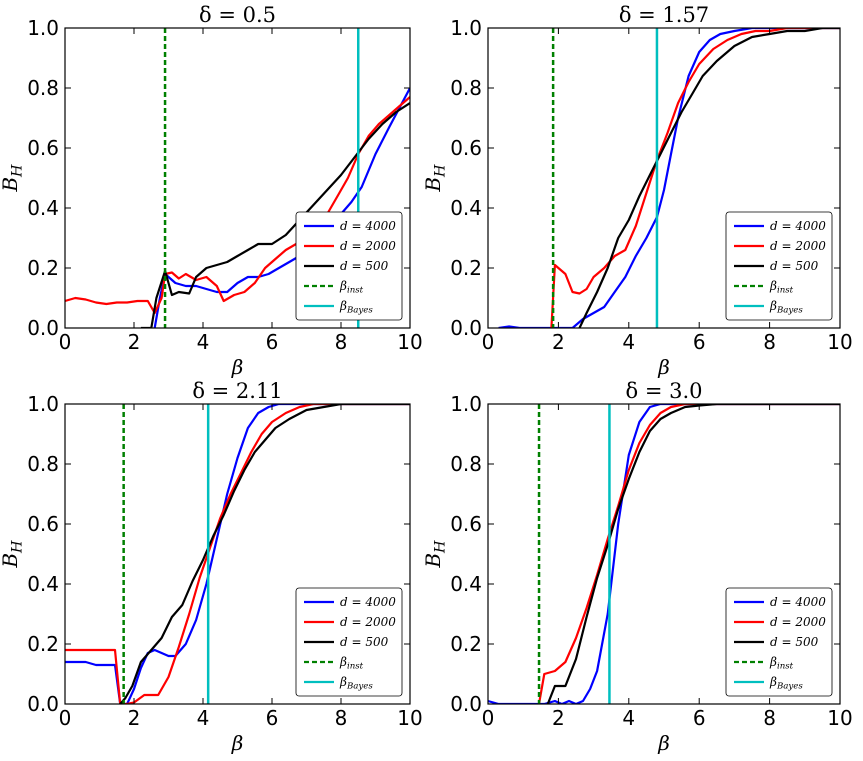  I want to click on chart-title: δ = 1.57, so click(664, 15).